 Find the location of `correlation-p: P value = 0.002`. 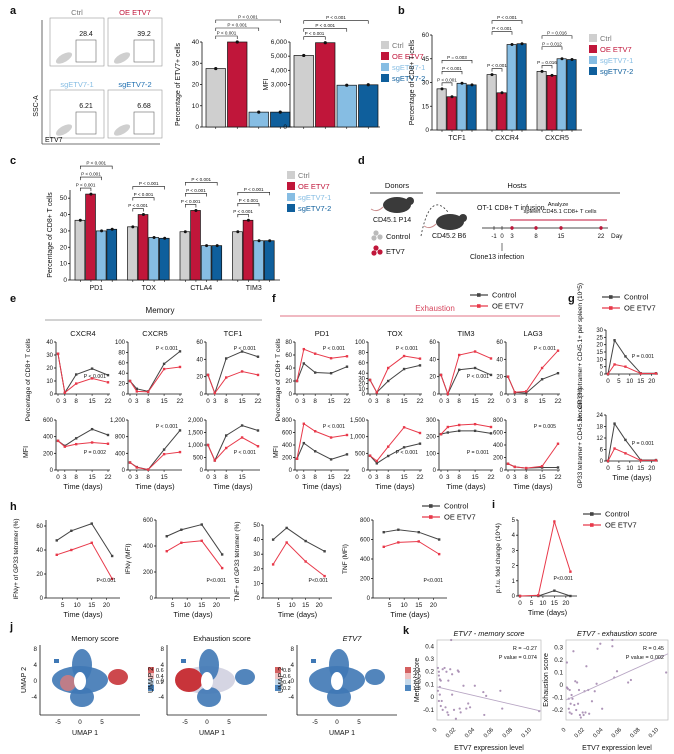

correlation-p: P value = 0.002 is located at coordinates (645, 658).